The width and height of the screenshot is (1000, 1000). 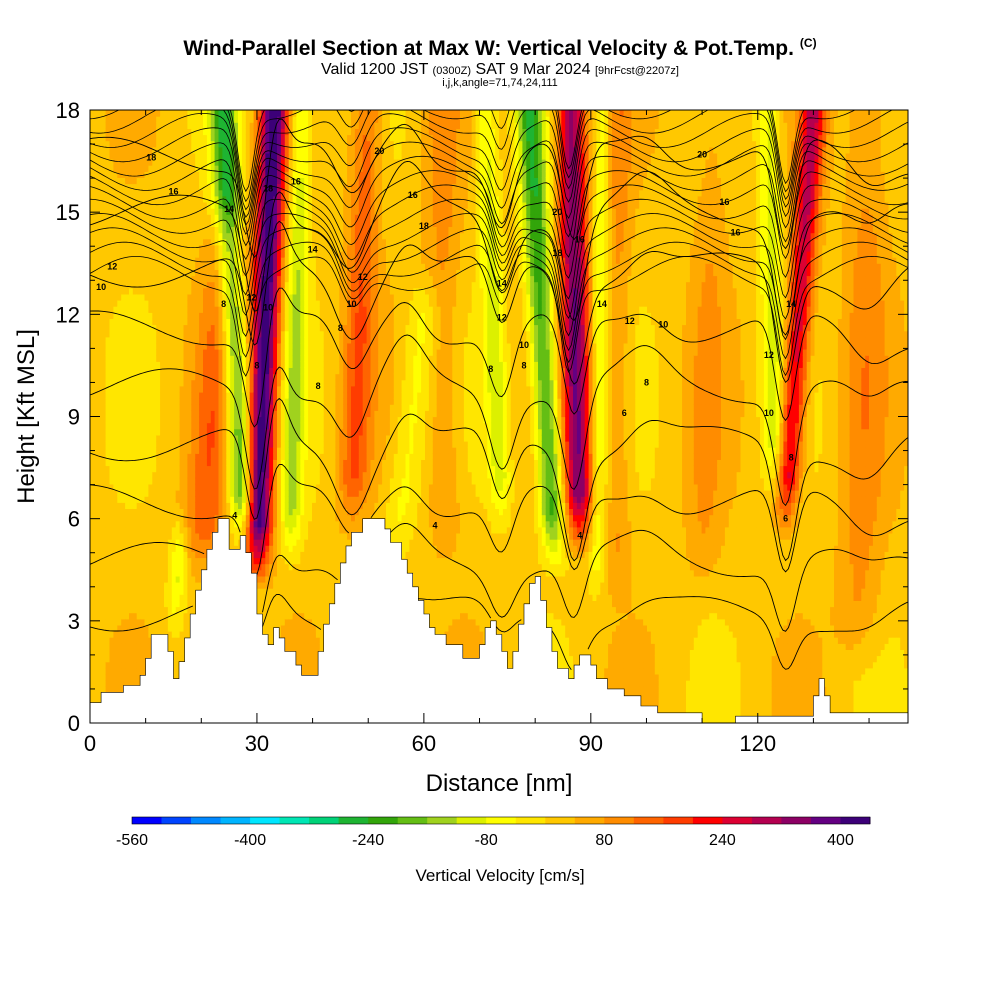 What do you see at coordinates (591, 743) in the screenshot?
I see `x-tick-label: 90` at bounding box center [591, 743].